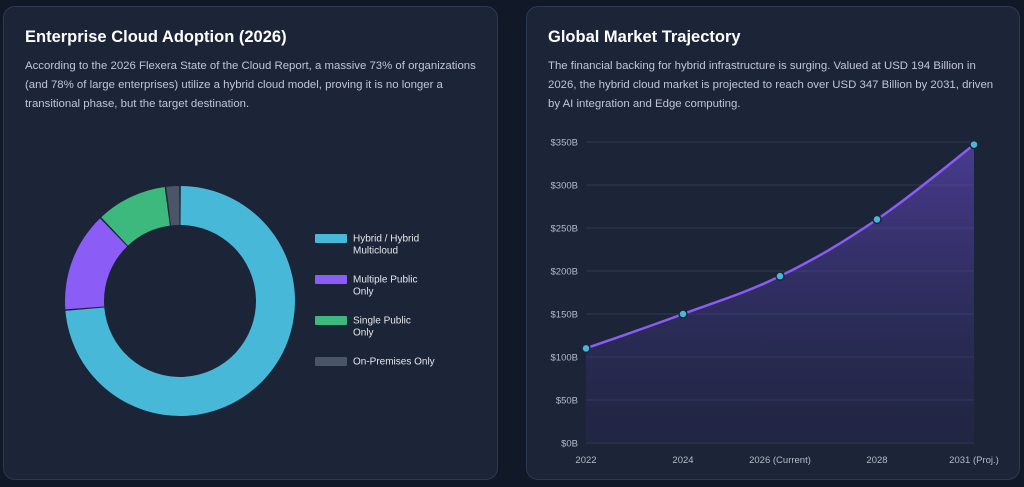  I want to click on legend-label: Hybrid / Hybrid, so click(386, 239).